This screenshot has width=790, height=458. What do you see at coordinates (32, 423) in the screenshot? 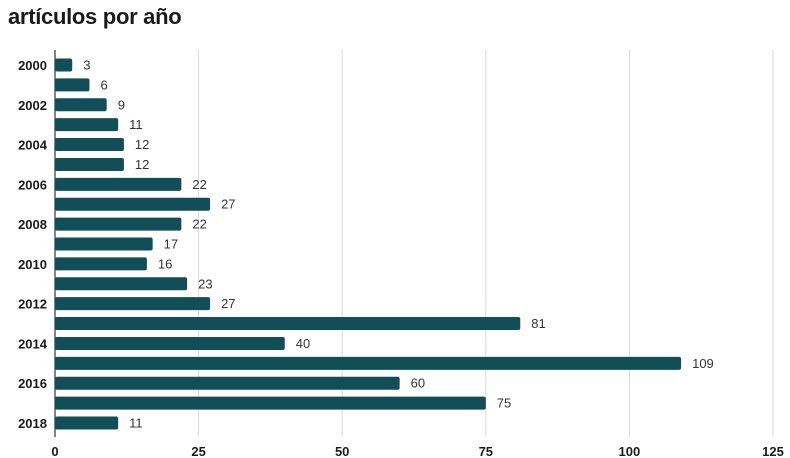
I see `y-category-label-2018: 2018` at bounding box center [32, 423].